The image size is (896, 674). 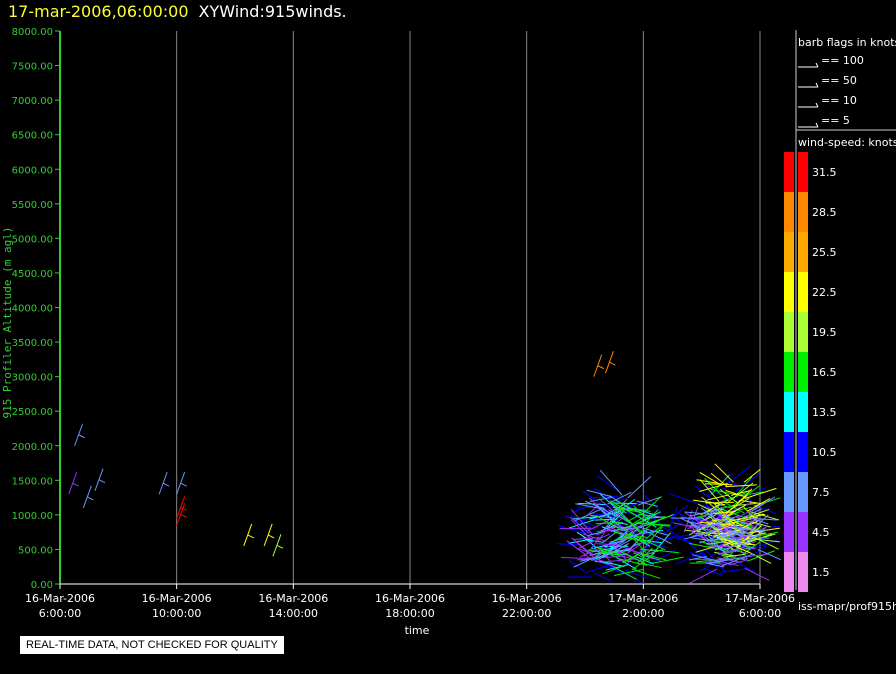 What do you see at coordinates (35, 550) in the screenshot?
I see `y-tick-label: 500.00` at bounding box center [35, 550].